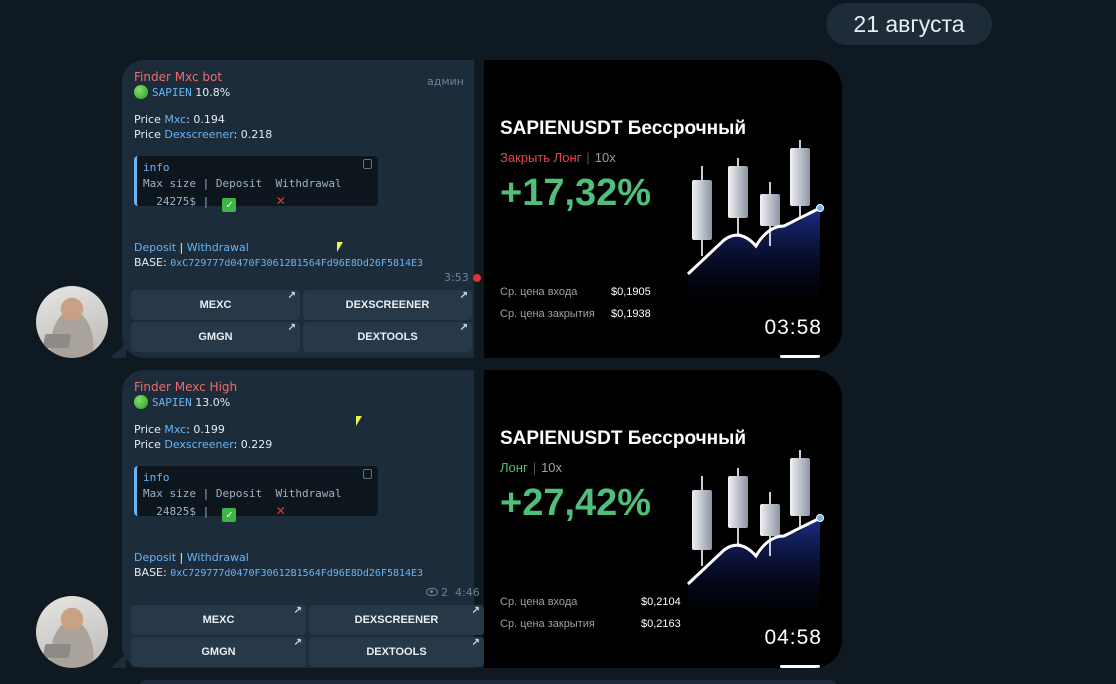 This screenshot has height=684, width=1116. I want to click on spread-value: 10.8%, so click(213, 92).